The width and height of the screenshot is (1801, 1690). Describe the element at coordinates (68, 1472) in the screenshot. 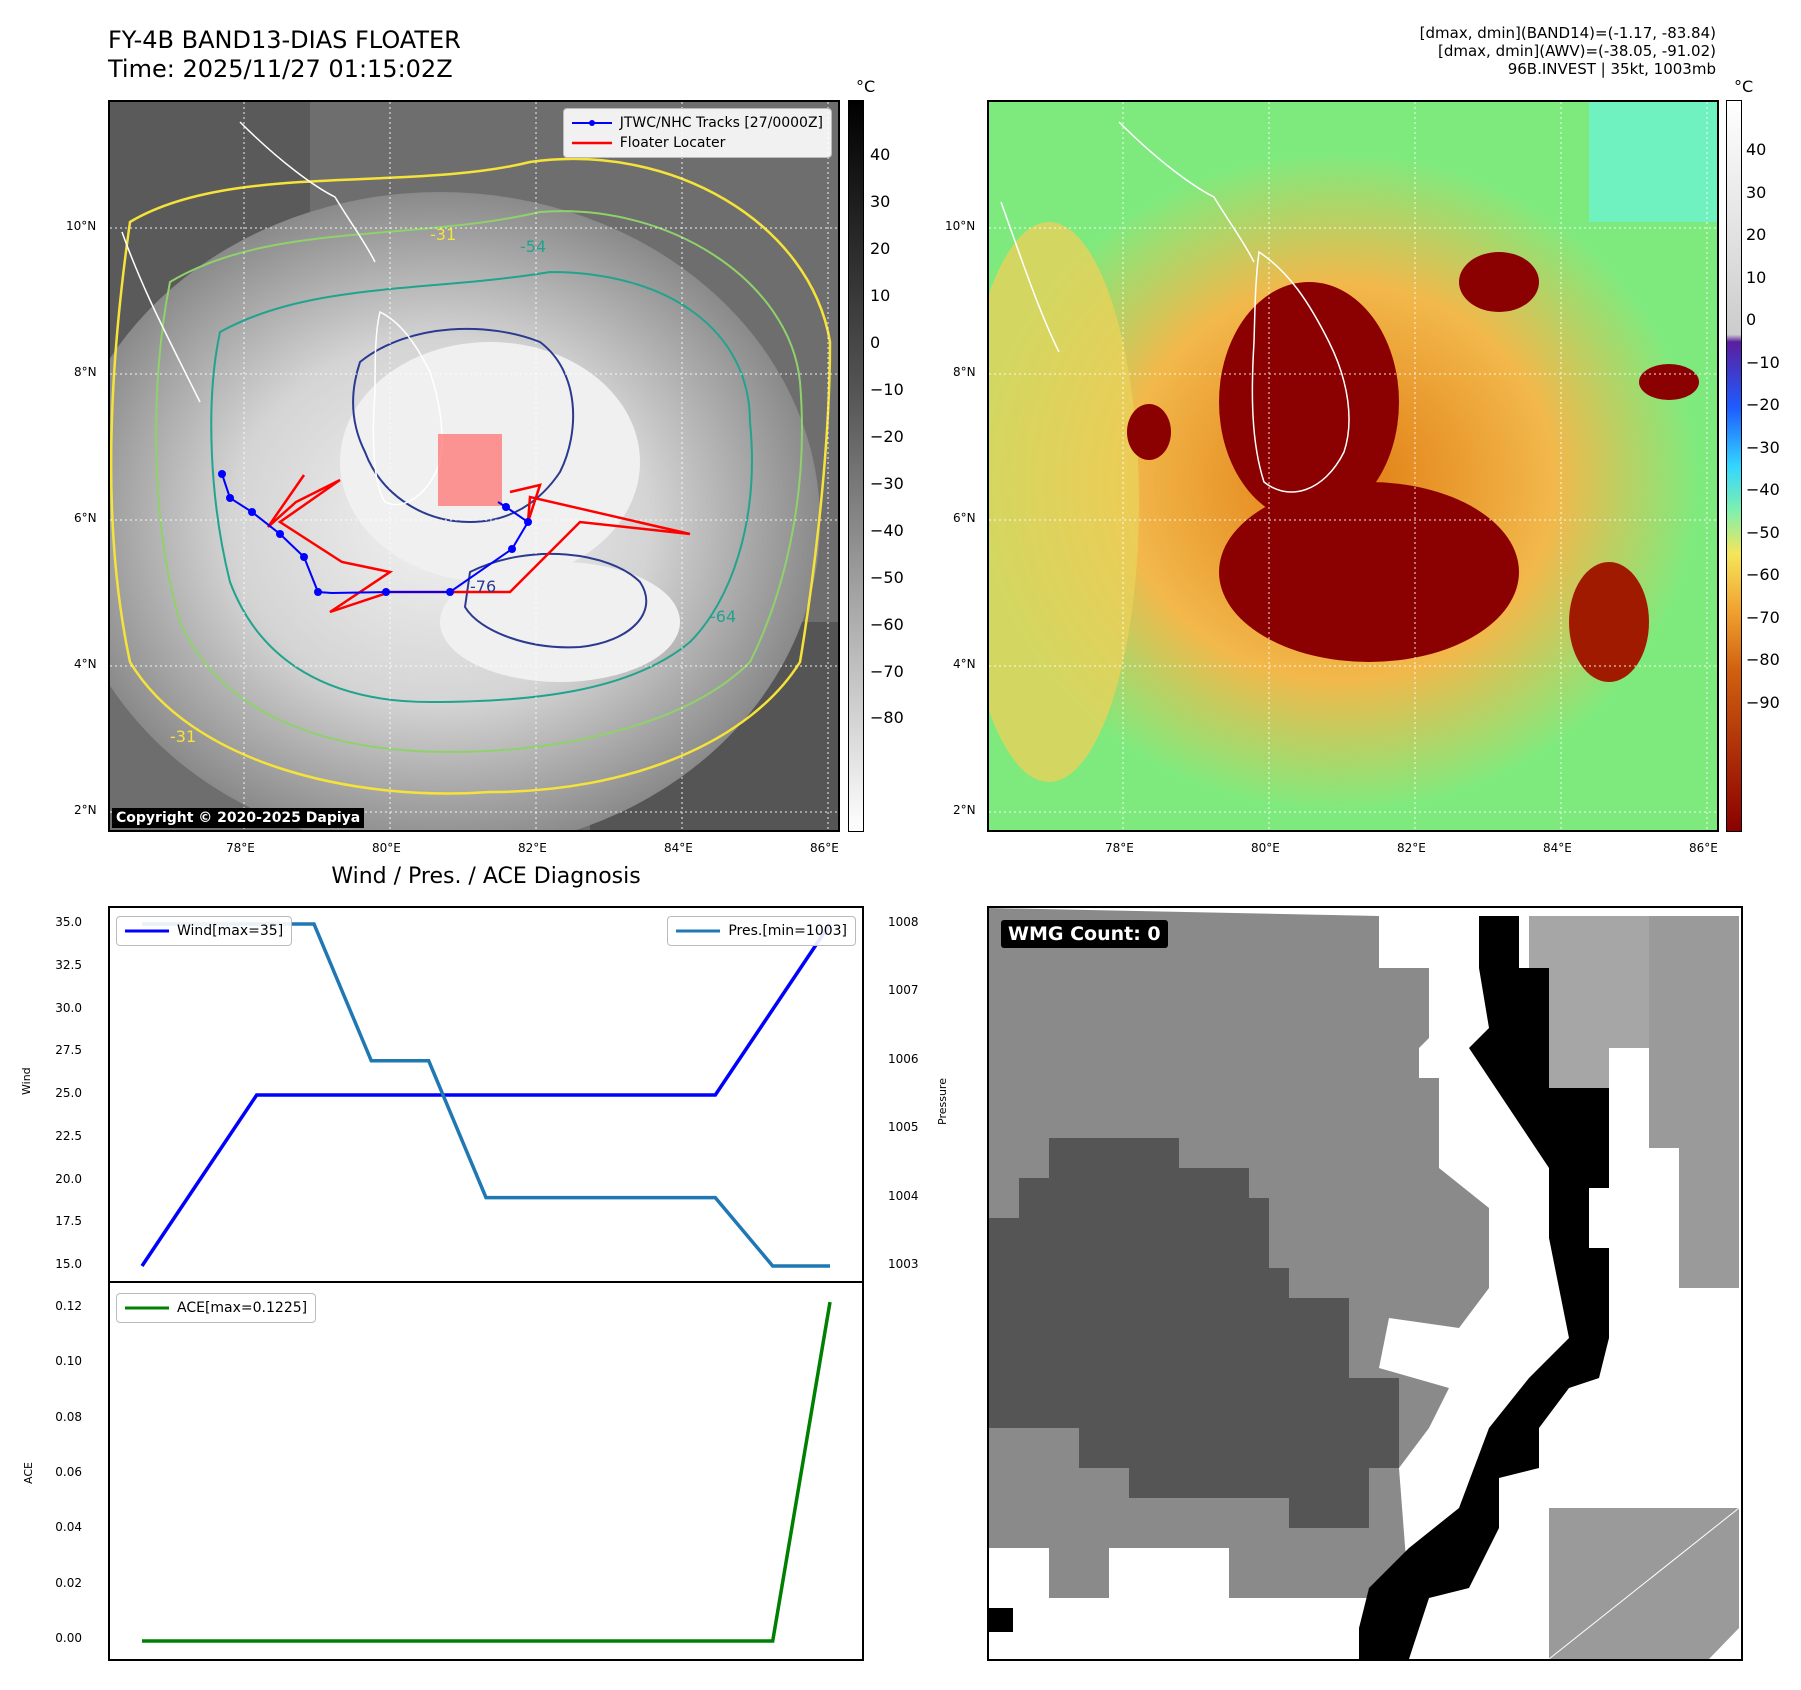

I see `ace-axis-tick: 0.06` at that location.